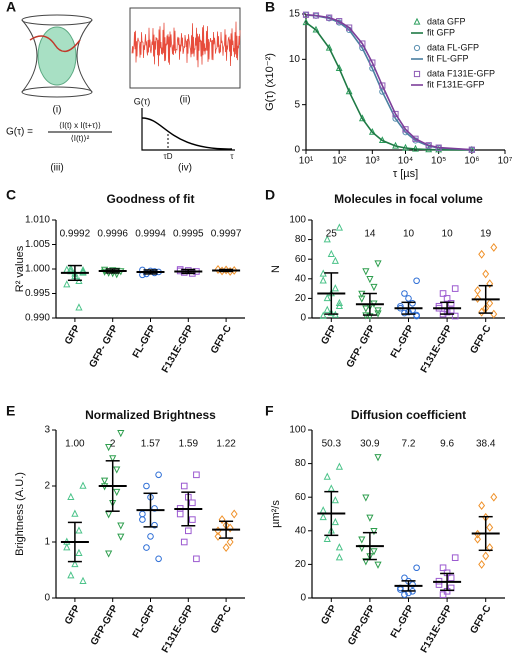 This screenshot has height=655, width=520. What do you see at coordinates (441, 32) in the screenshot?
I see `legend-label: fit GFP` at bounding box center [441, 32].